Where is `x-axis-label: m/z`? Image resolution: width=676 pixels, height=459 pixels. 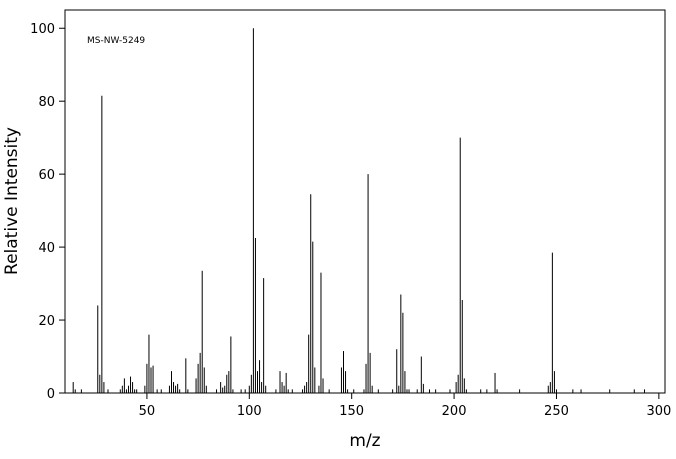
x-axis-label: m/z is located at coordinates (364, 441).